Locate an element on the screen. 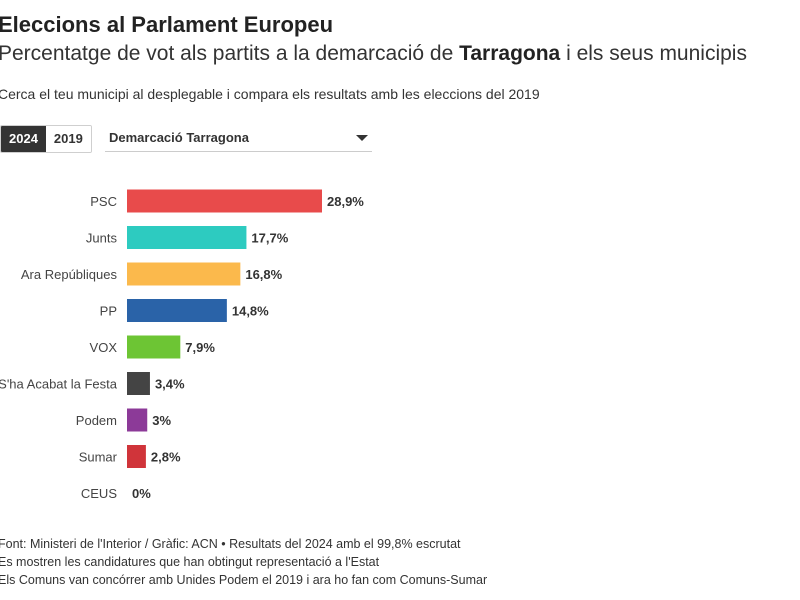  value-label-ceus: 0% is located at coordinates (141, 493).